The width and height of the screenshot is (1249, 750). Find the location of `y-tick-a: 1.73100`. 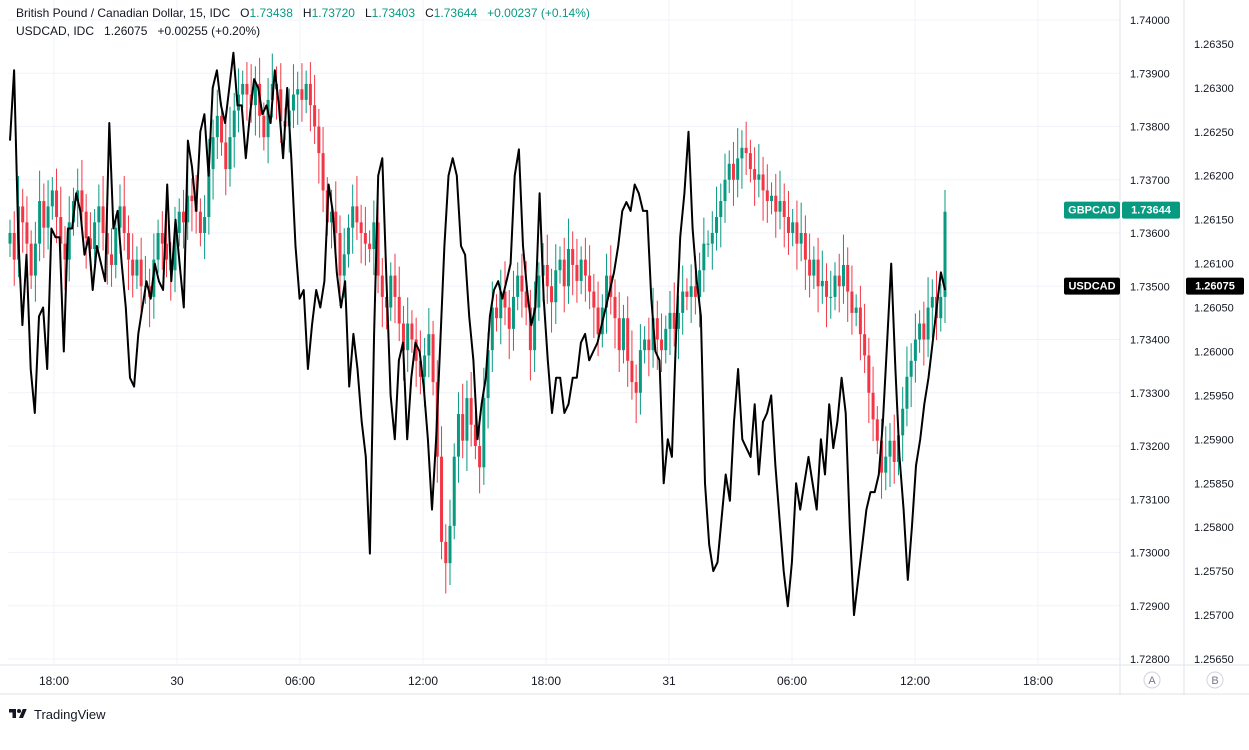

y-tick-a: 1.73100 is located at coordinates (1150, 500).